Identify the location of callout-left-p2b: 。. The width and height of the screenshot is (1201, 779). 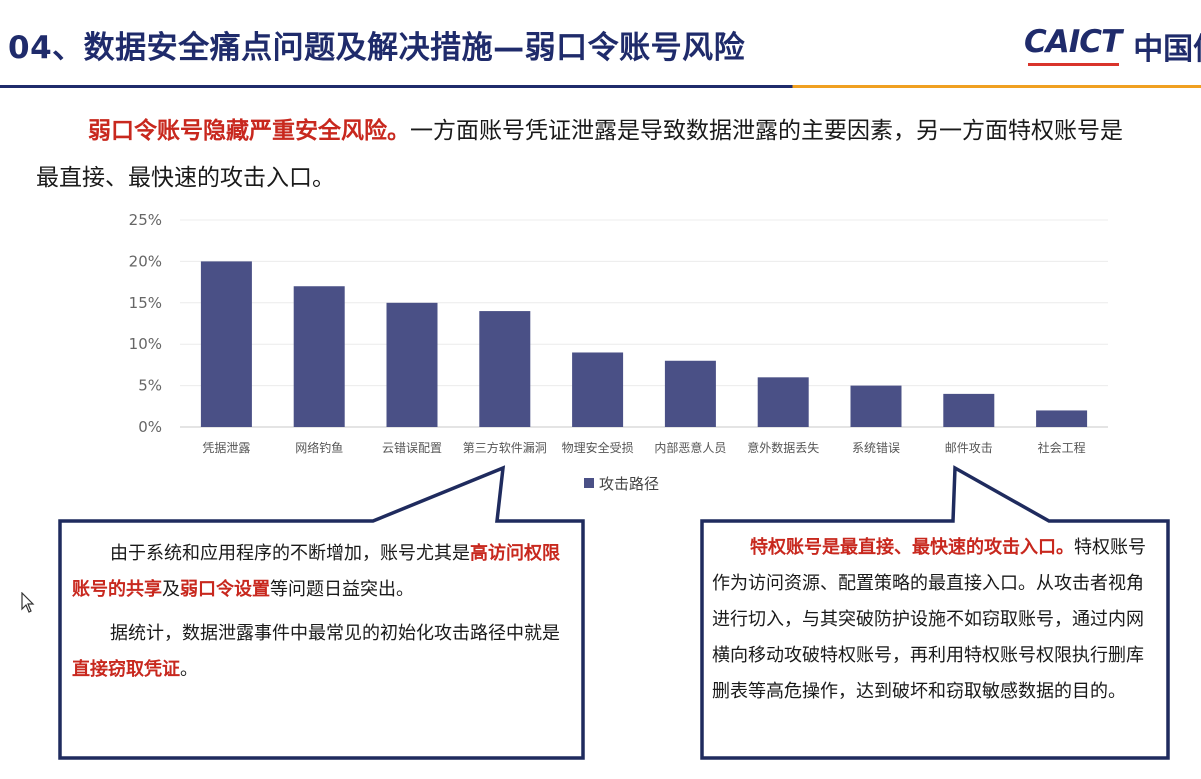
(189, 669).